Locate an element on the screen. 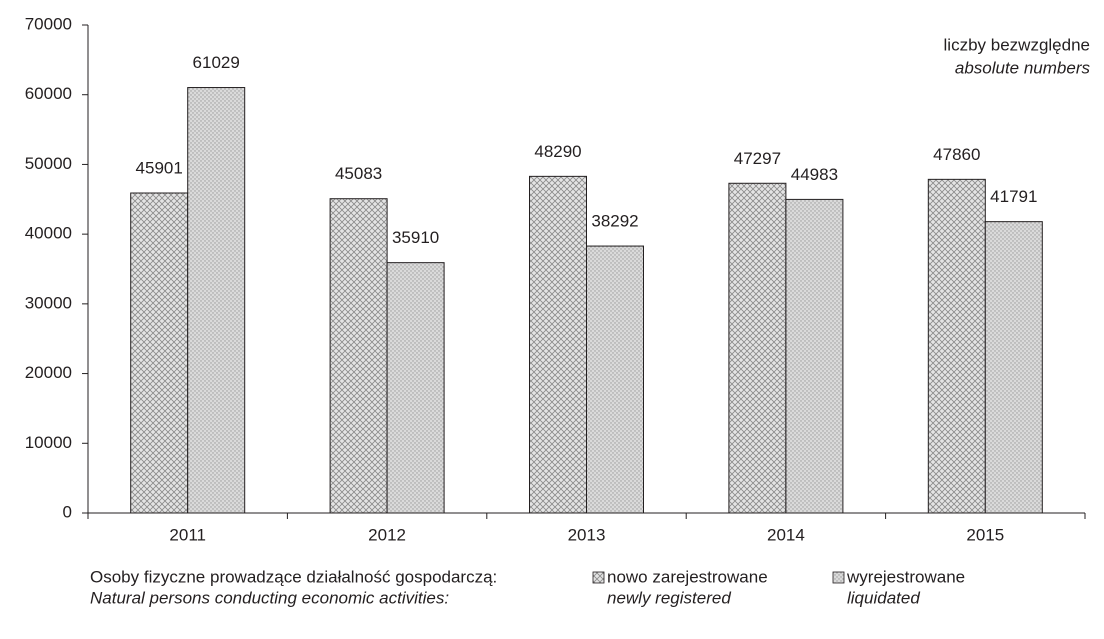 This screenshot has width=1104, height=639. legend-label: wyrejestrowane is located at coordinates (905, 576).